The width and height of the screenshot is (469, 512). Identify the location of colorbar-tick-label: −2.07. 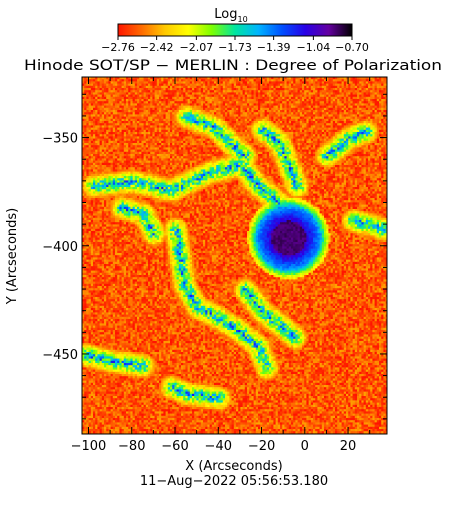
(197, 47).